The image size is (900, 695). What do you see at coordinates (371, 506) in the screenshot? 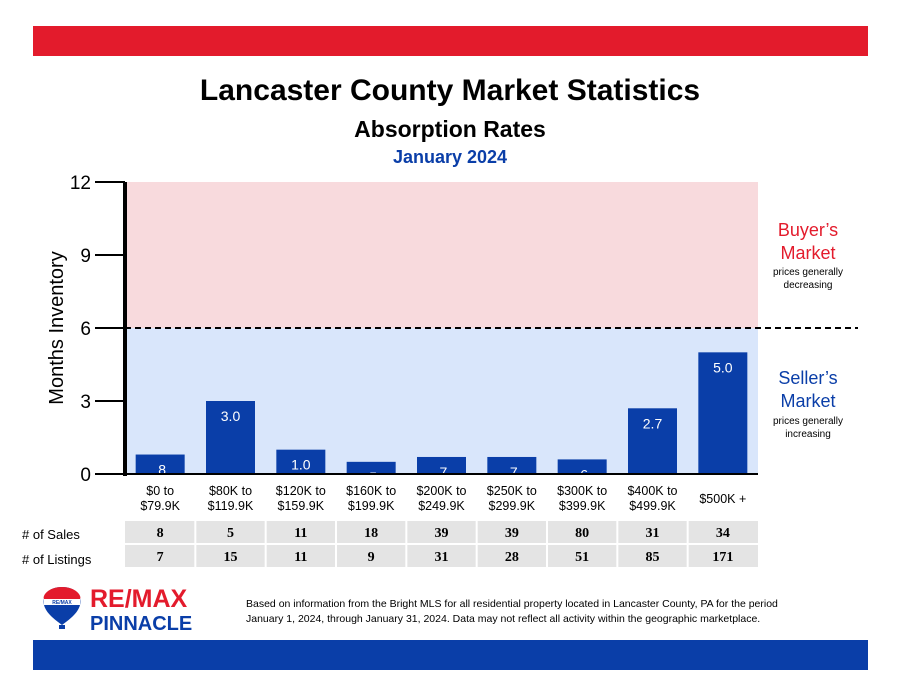
I see `category-label-3-1: $199.9K` at bounding box center [371, 506].